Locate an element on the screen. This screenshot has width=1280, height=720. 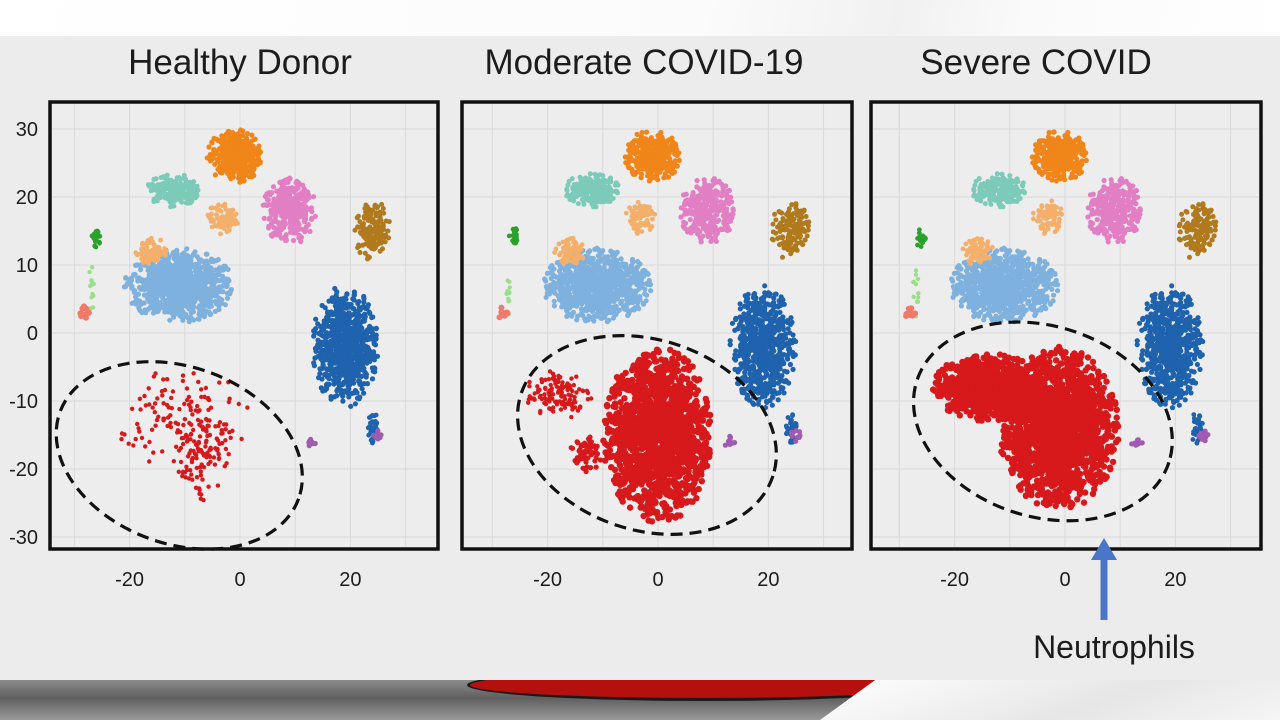
bottom-white-shape is located at coordinates (1050, 700).